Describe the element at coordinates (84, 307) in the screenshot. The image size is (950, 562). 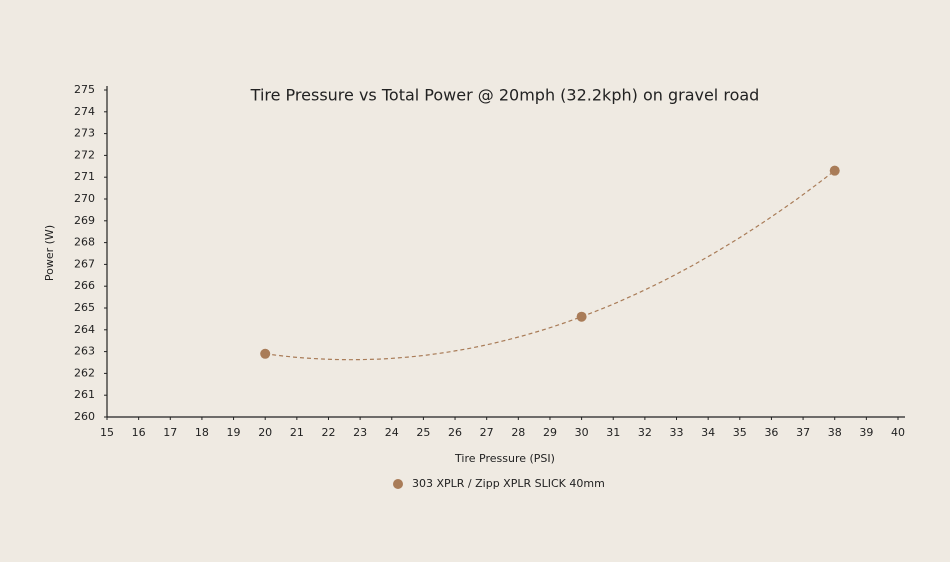
I see `y-tick-label: 265` at that location.